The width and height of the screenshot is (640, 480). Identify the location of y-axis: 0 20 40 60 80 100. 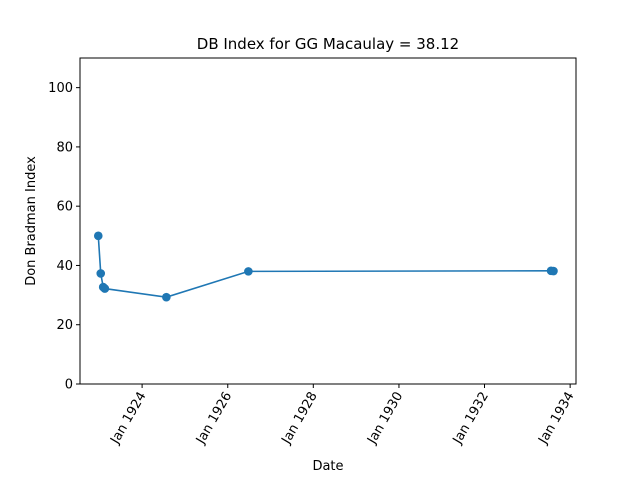
(64, 237).